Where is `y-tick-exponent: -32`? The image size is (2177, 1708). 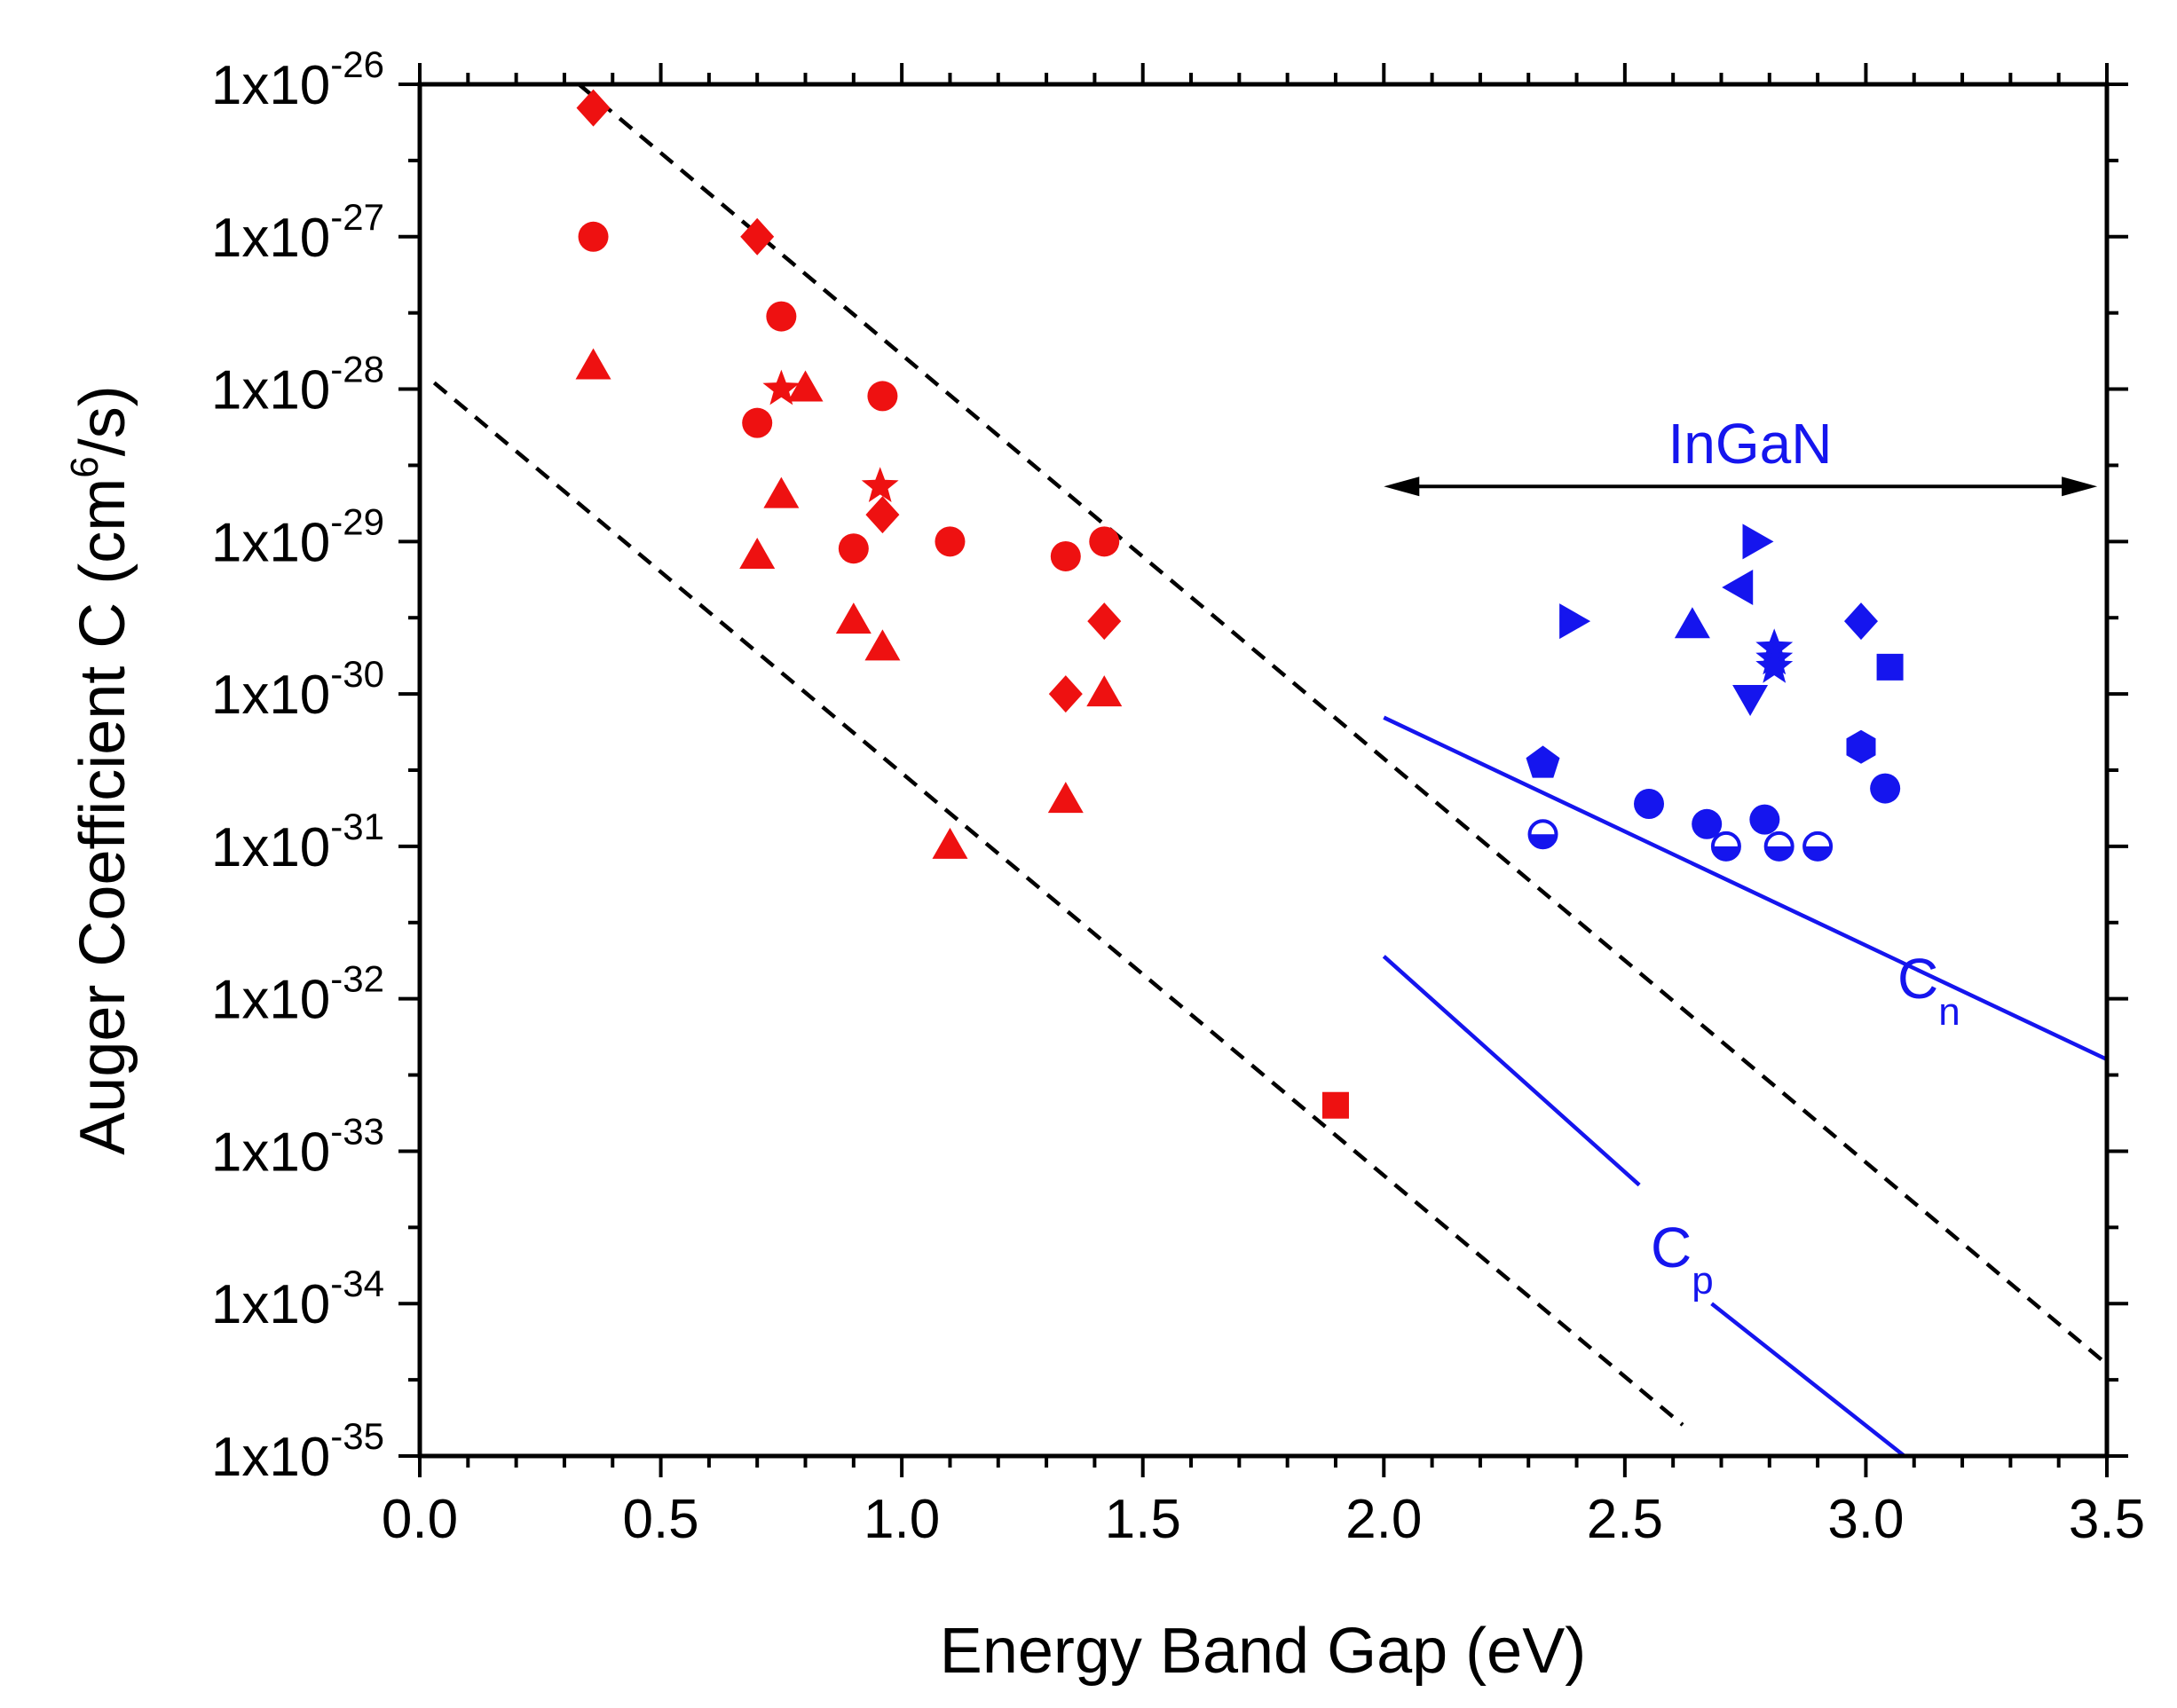
y-tick-exponent: -32 is located at coordinates (357, 979).